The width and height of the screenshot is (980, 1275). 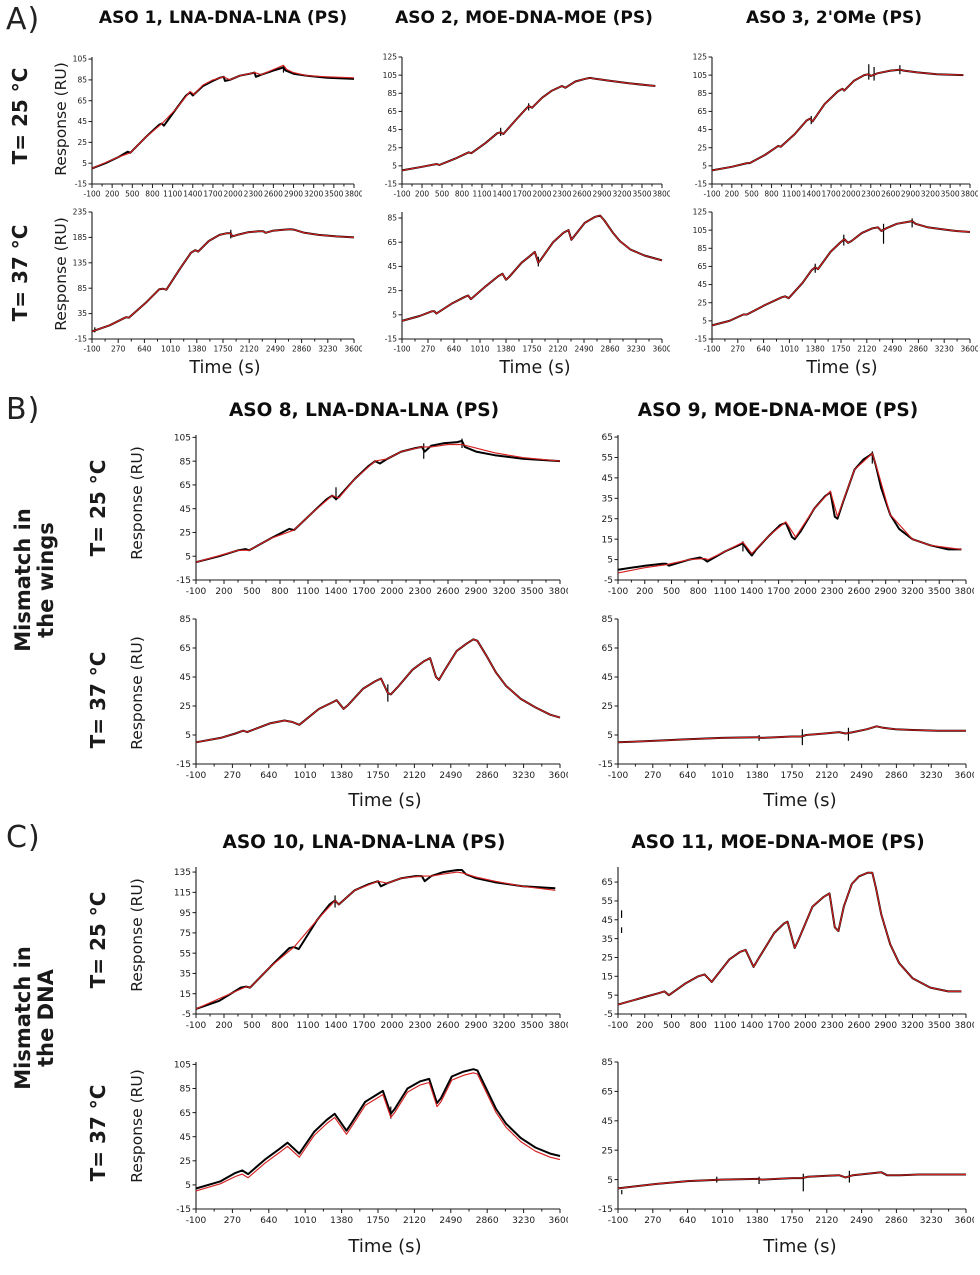 I want to click on x-axis-label-c1: Time (s), so click(x=385, y=1246).